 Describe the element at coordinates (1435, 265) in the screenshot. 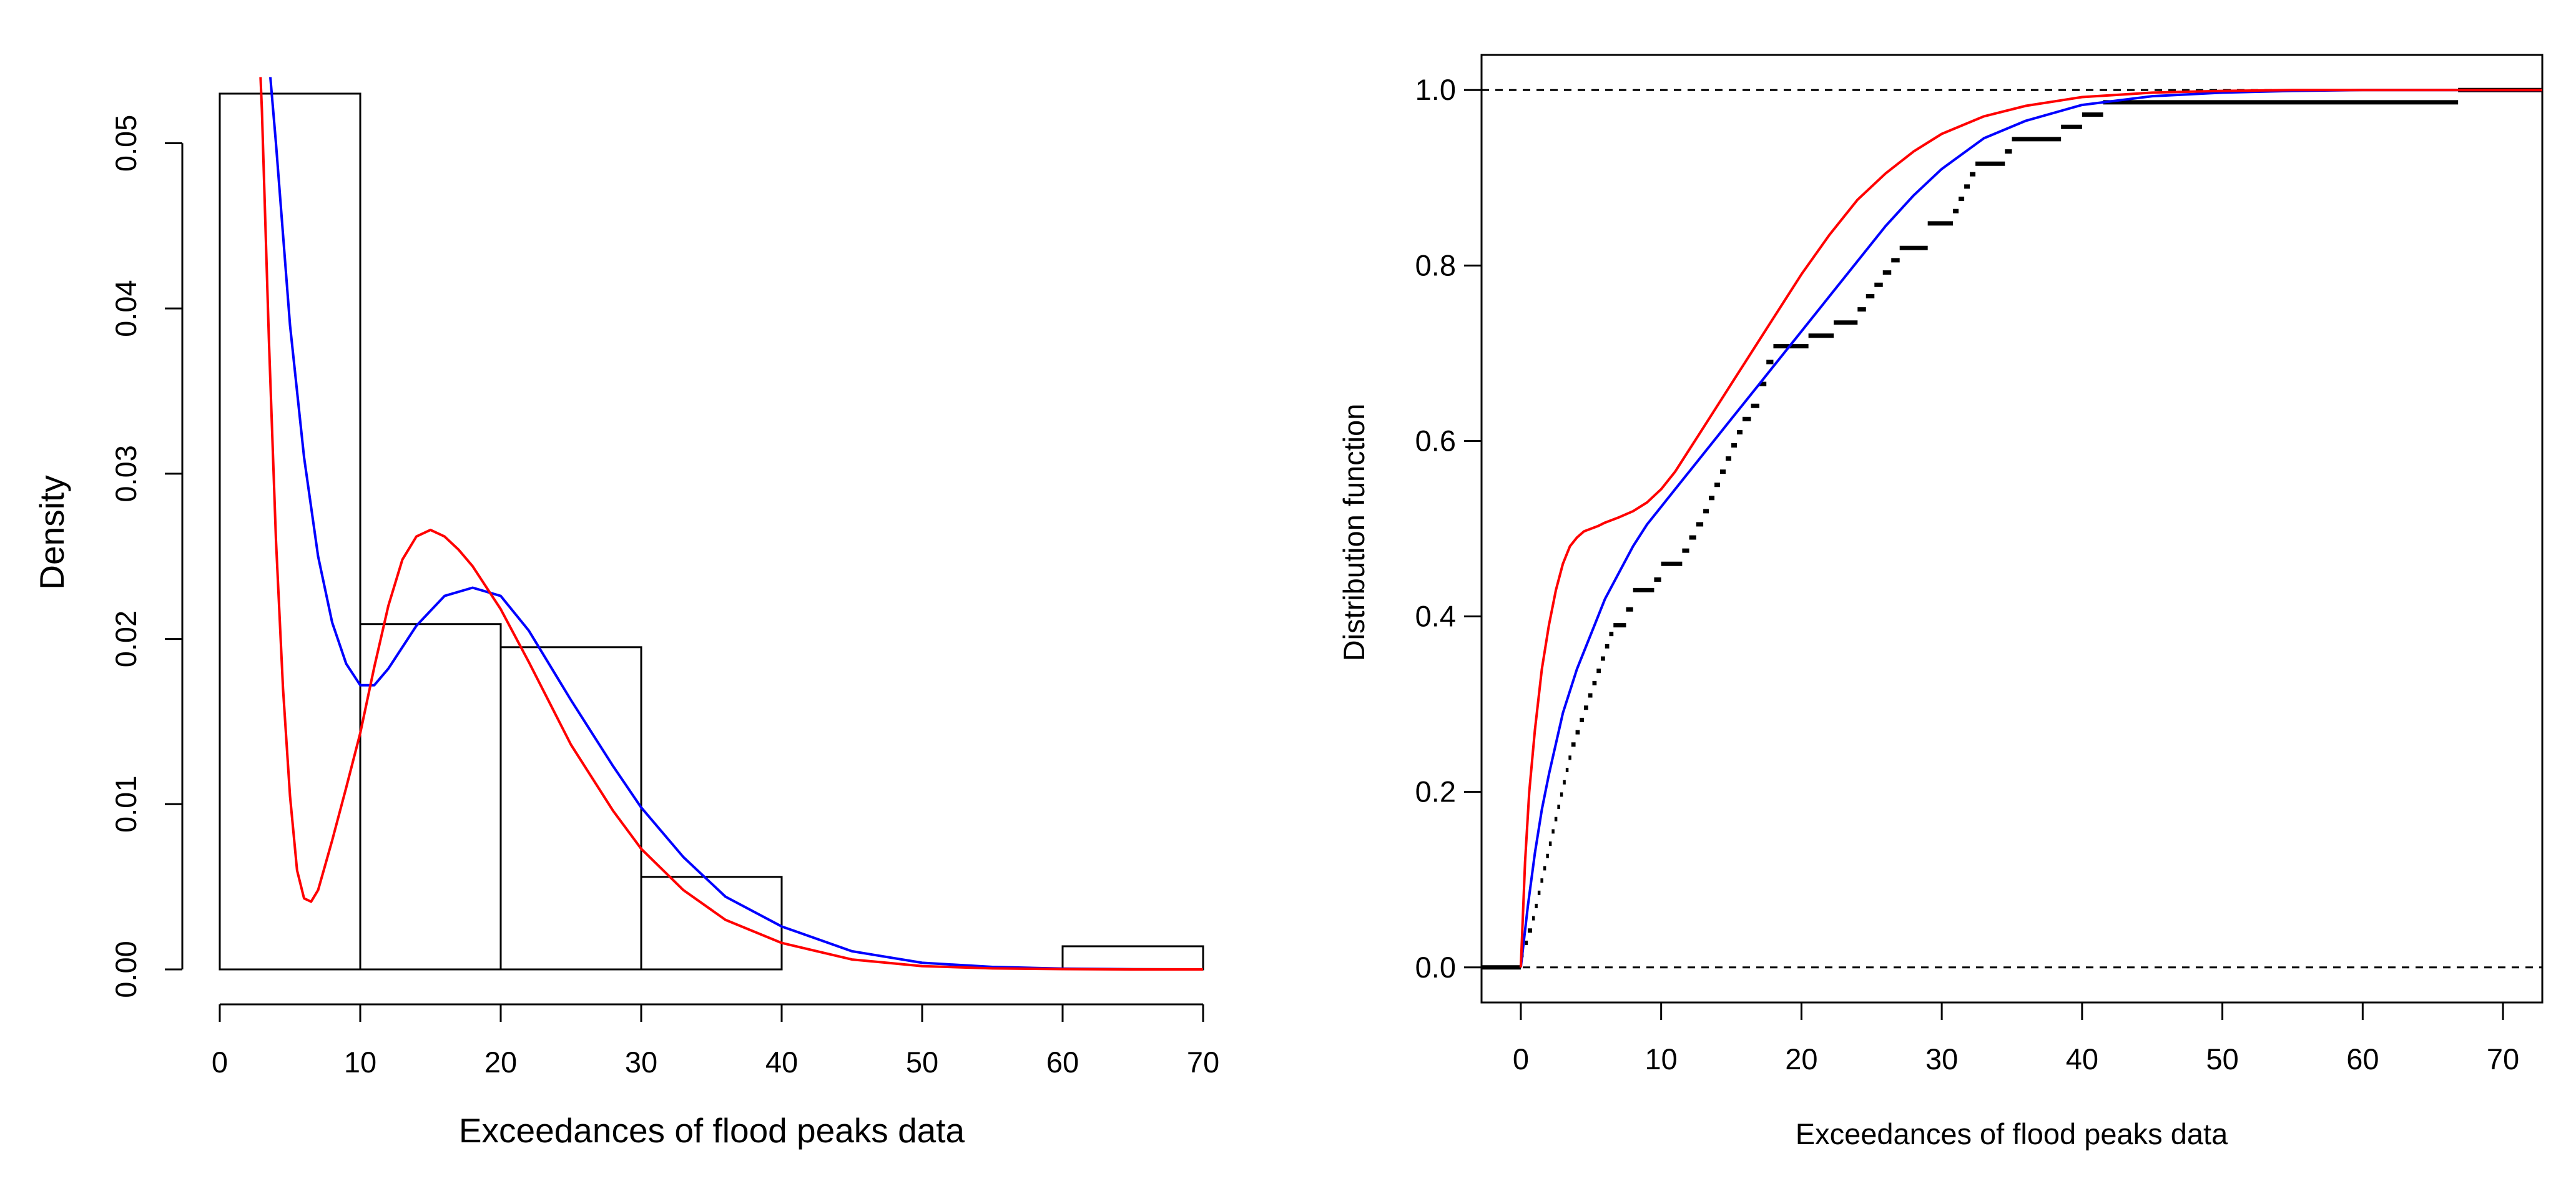

I see `y-tick-label: 0.8` at that location.